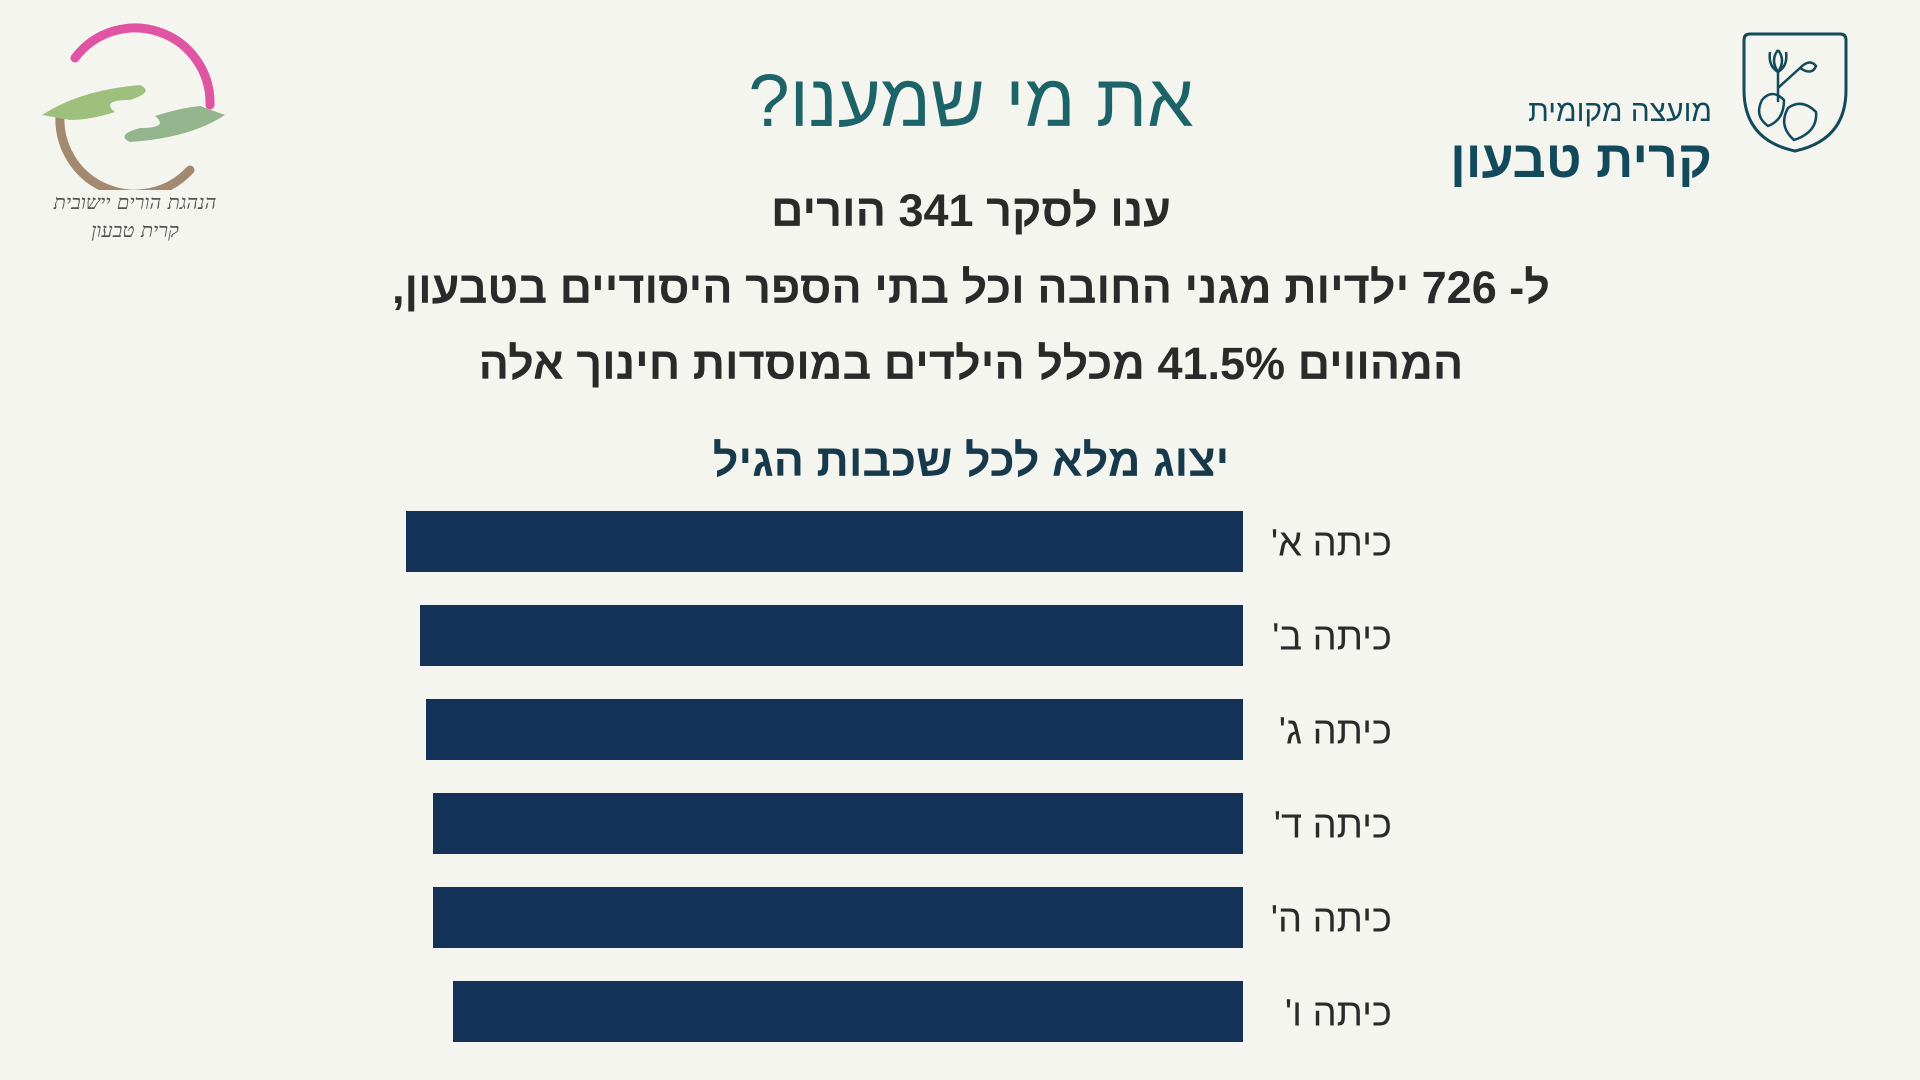 Image resolution: width=1920 pixels, height=1080 pixels. What do you see at coordinates (1620, 111) in the screenshot?
I see `council-label: מועצה מקומית` at bounding box center [1620, 111].